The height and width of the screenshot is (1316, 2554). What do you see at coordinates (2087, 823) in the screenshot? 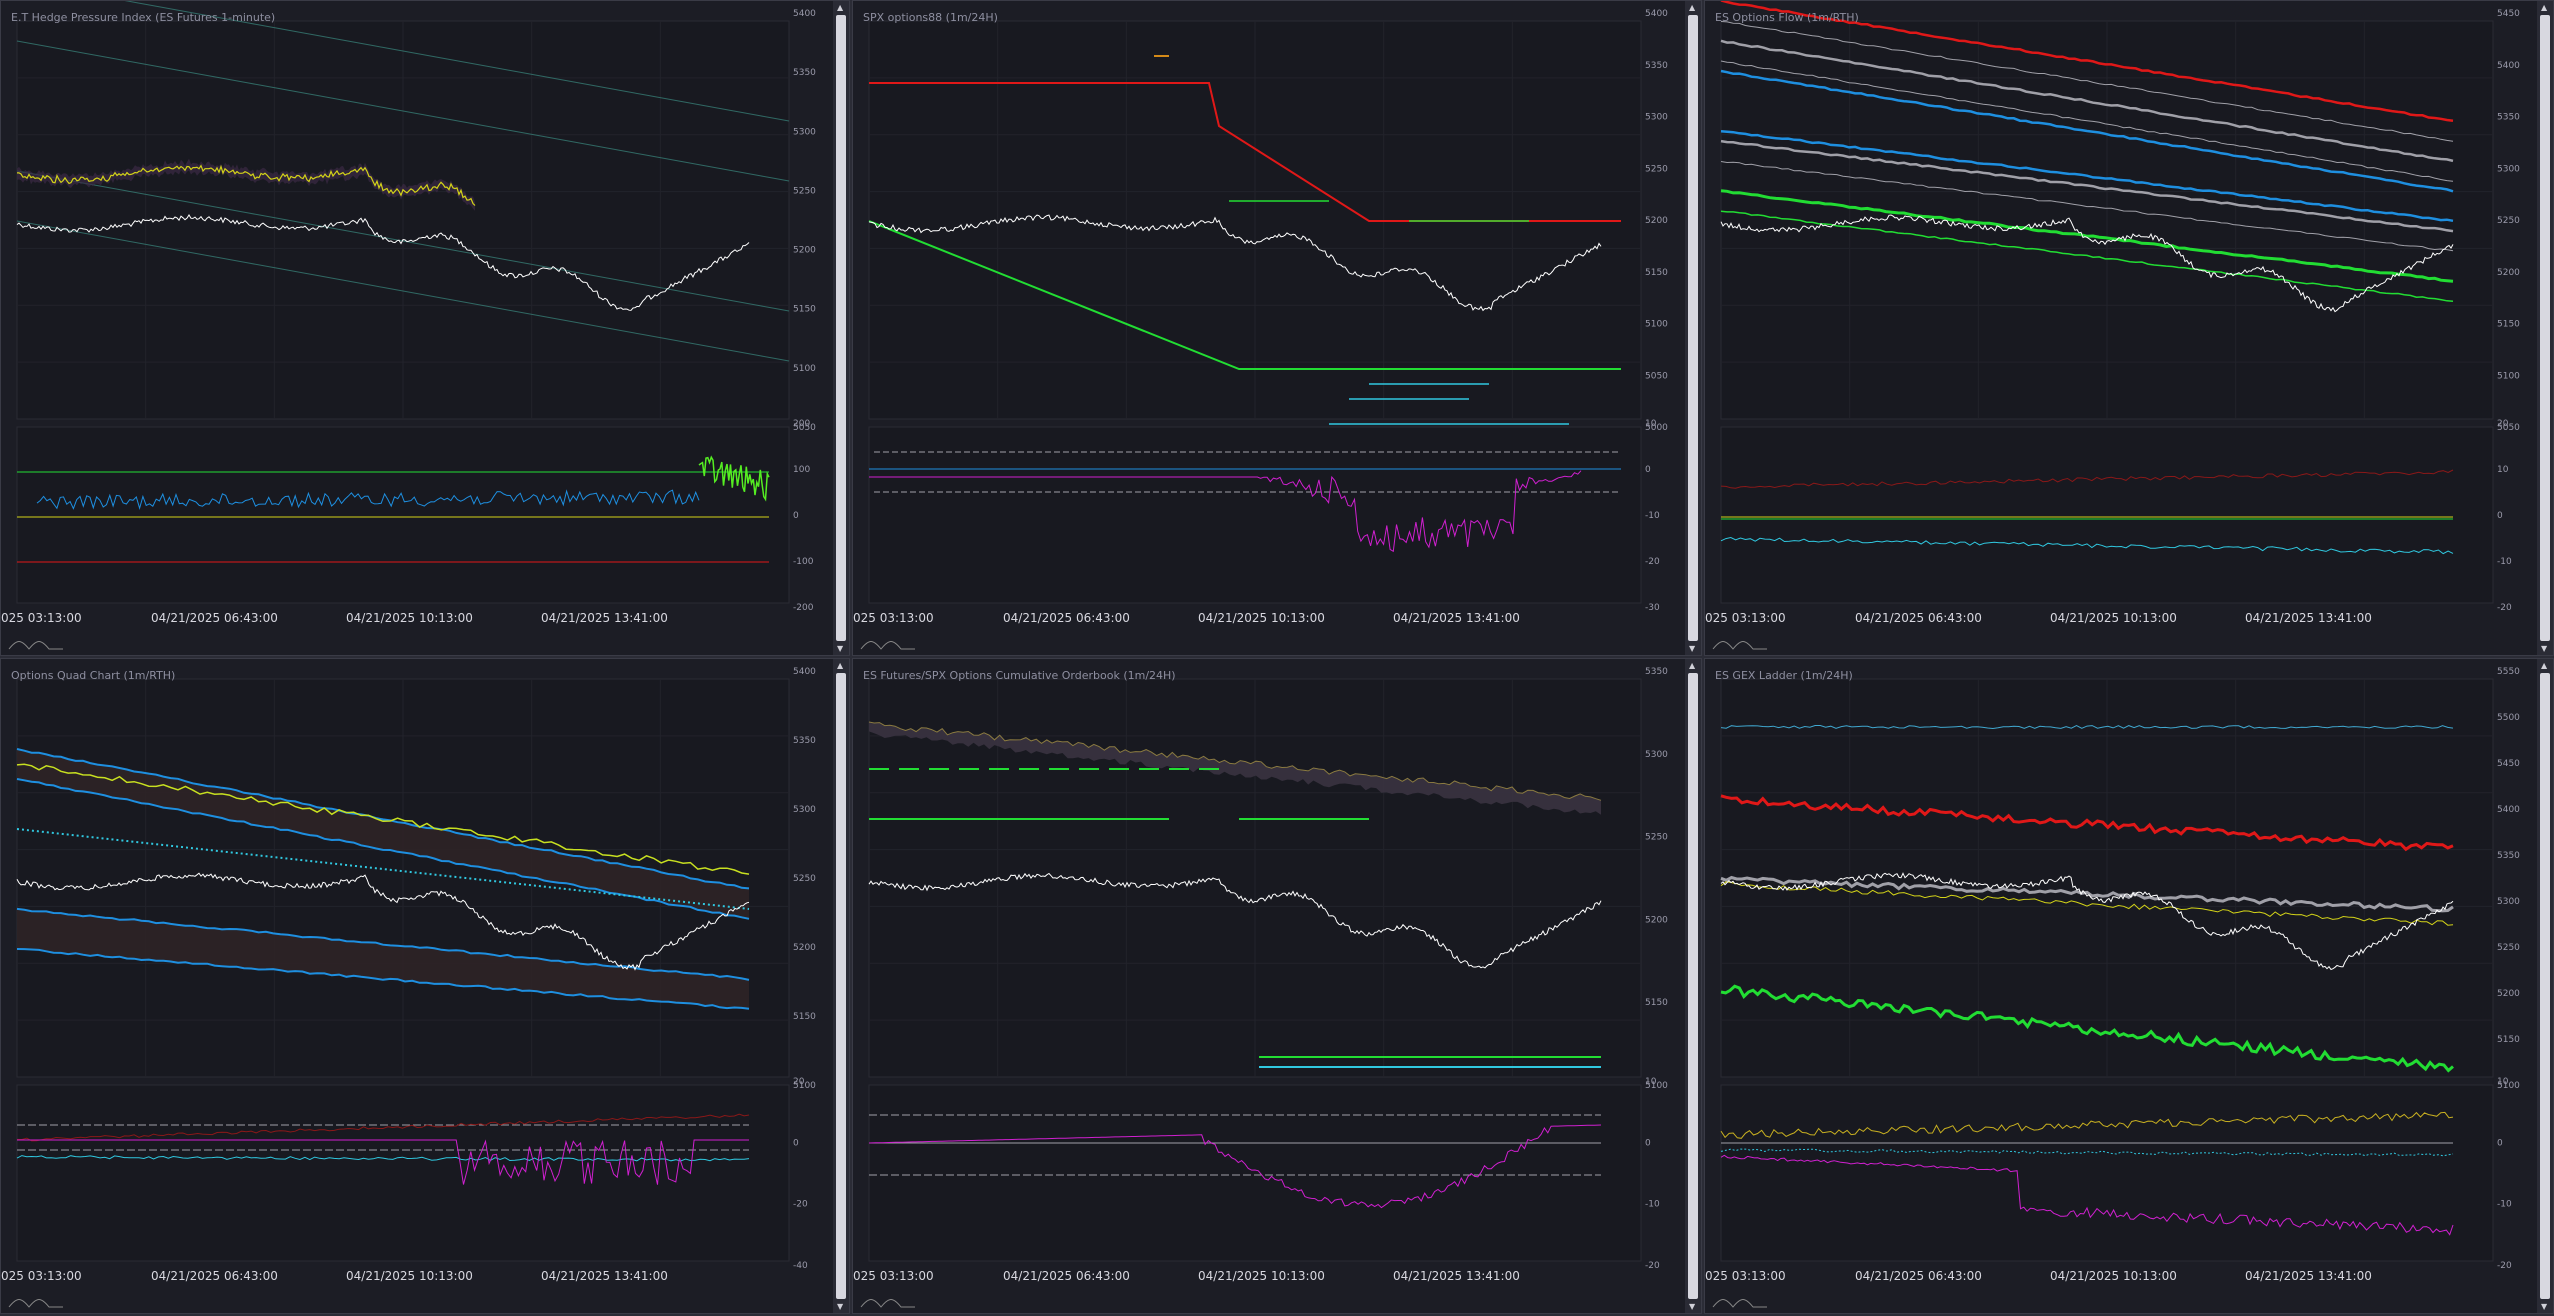
I see `red-gex-line` at bounding box center [2087, 823].